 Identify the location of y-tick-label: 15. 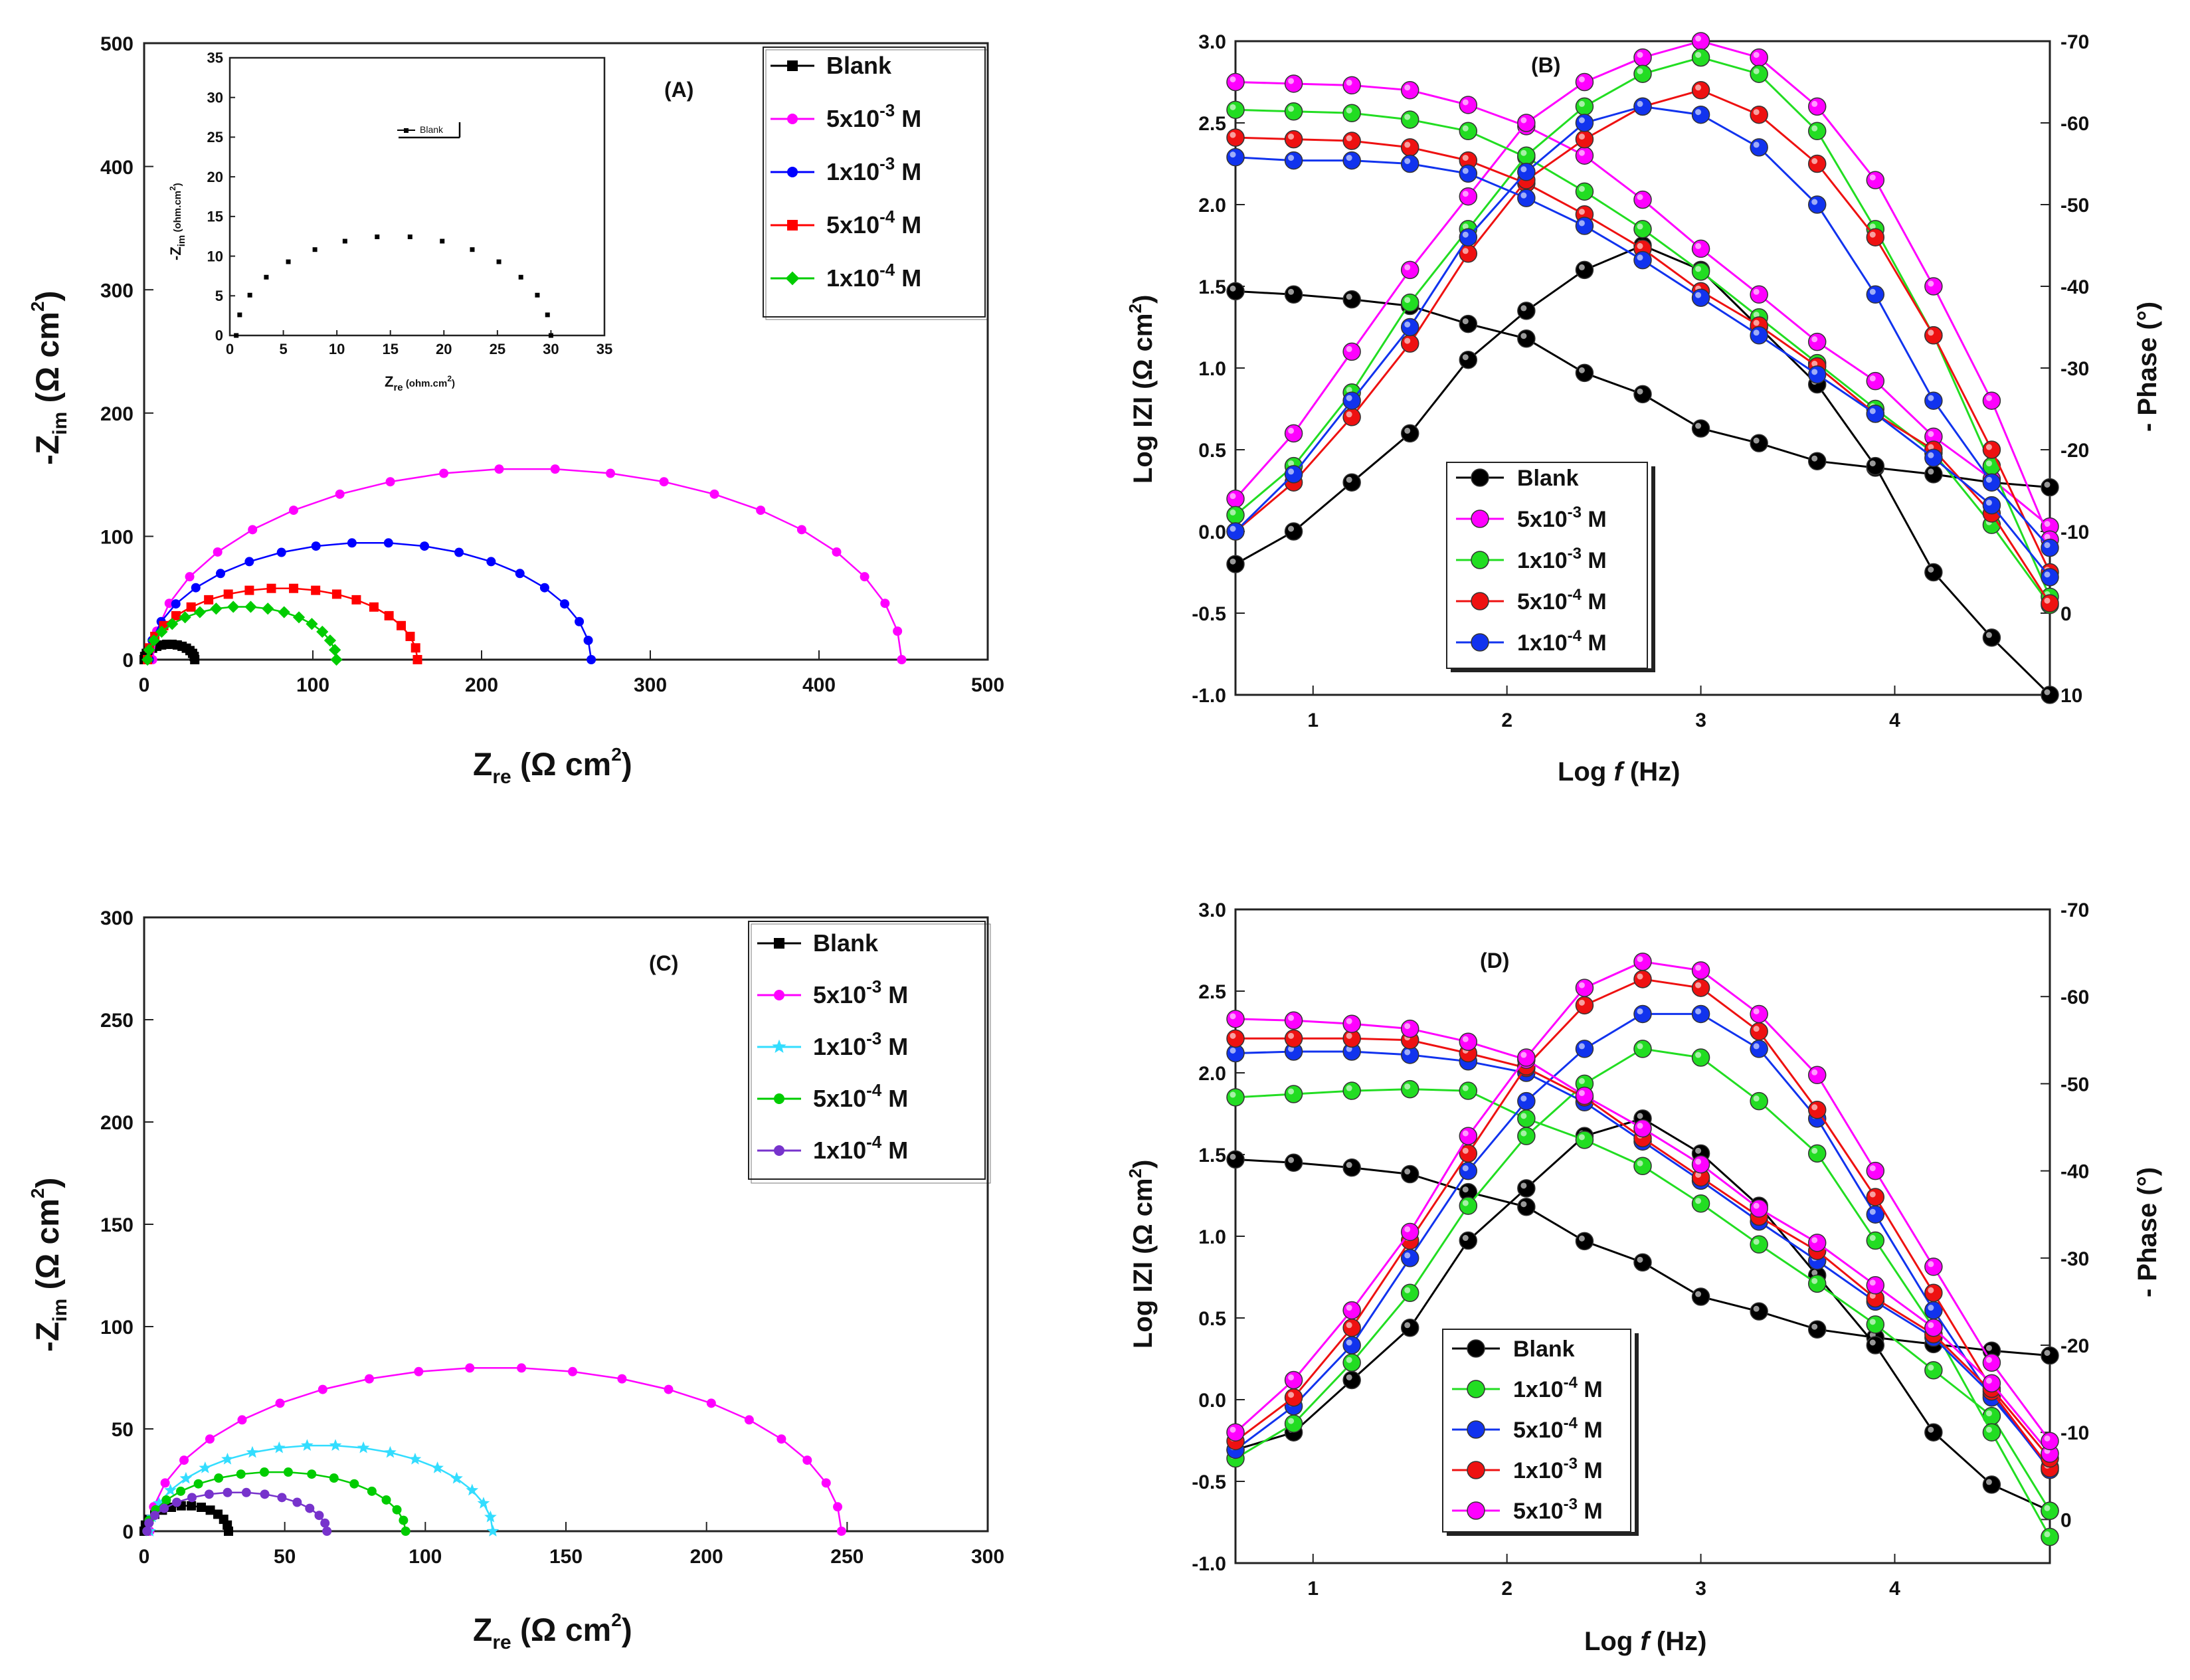
(215, 217).